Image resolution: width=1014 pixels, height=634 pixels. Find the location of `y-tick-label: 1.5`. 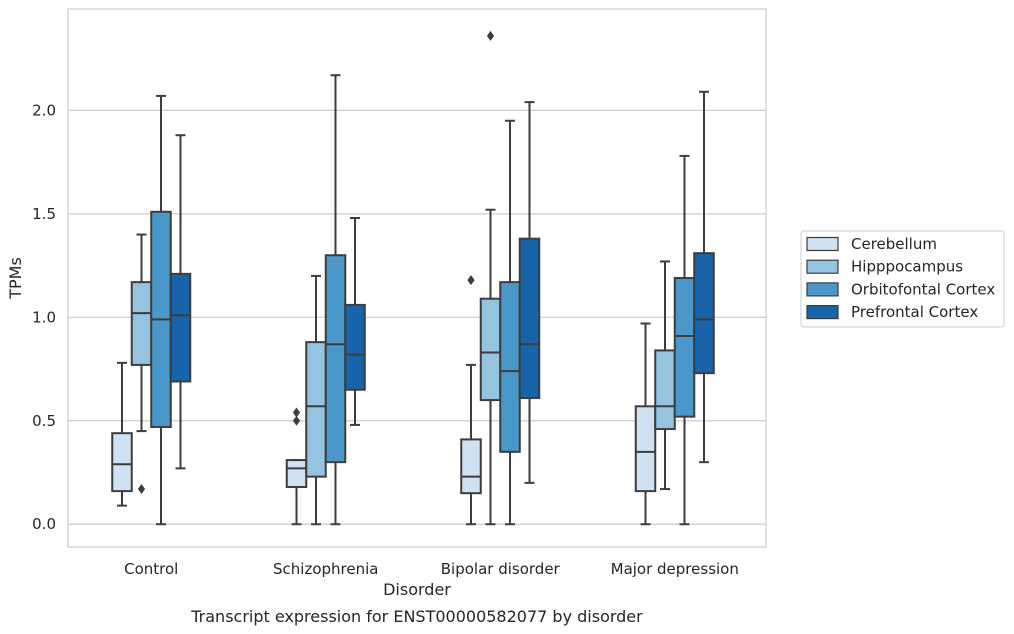

y-tick-label: 1.5 is located at coordinates (44, 214).